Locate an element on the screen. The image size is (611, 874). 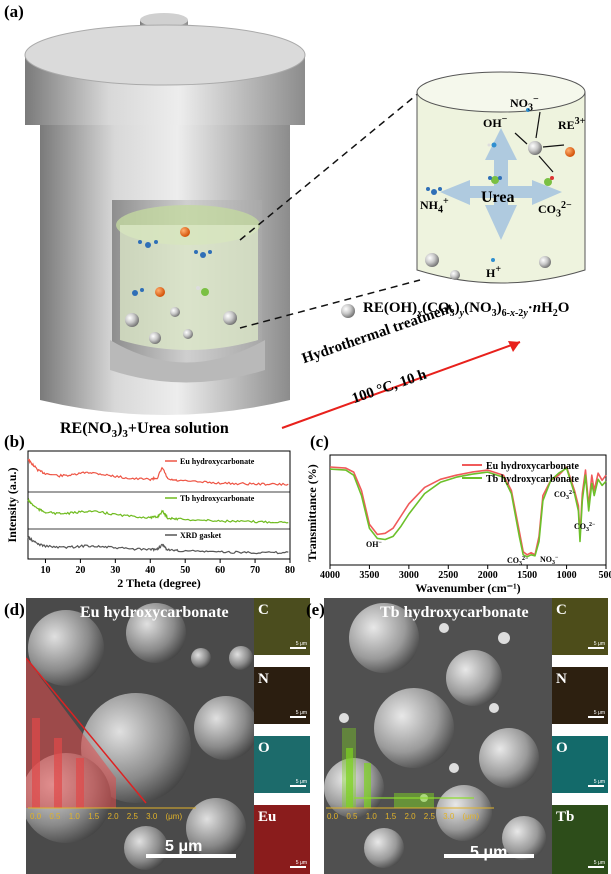
ftir-annot-co3-a: CO32− is located at coordinates (518, 561).